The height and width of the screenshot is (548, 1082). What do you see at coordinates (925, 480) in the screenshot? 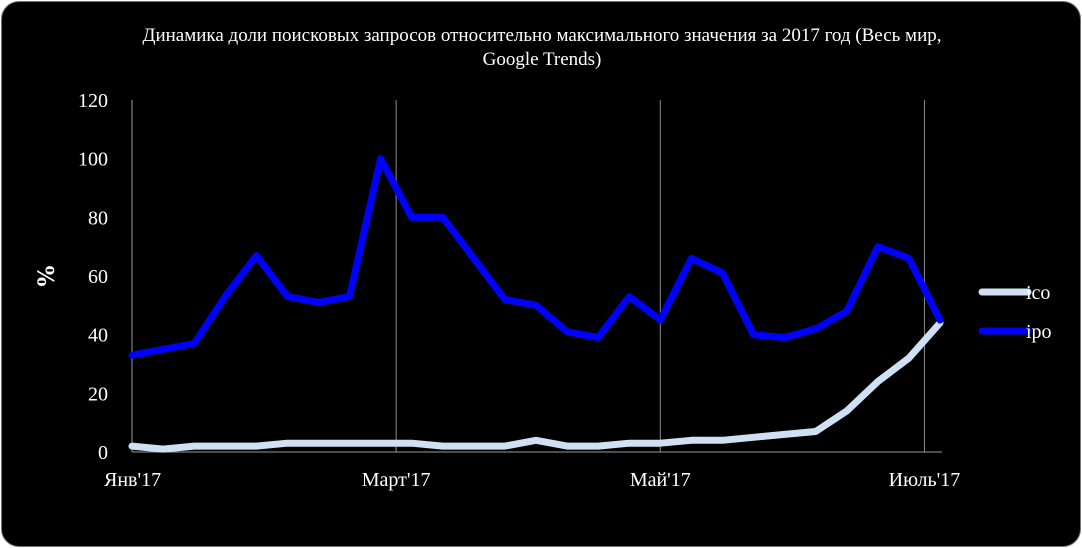
I see `x-tick-label: Июль'17` at bounding box center [925, 480].